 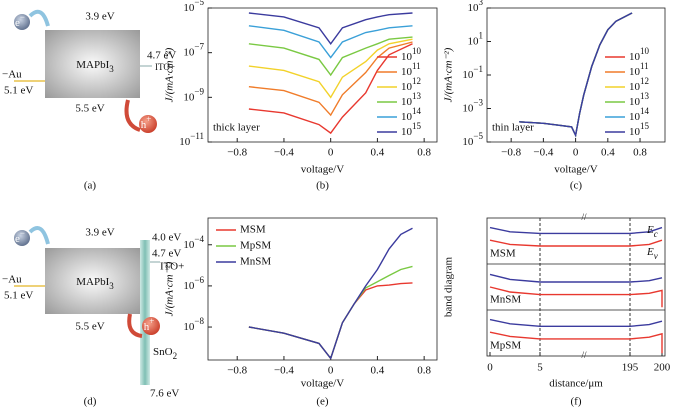 What do you see at coordinates (481, 3) in the screenshot?
I see `y-tick-label-part: 3` at bounding box center [481, 3].